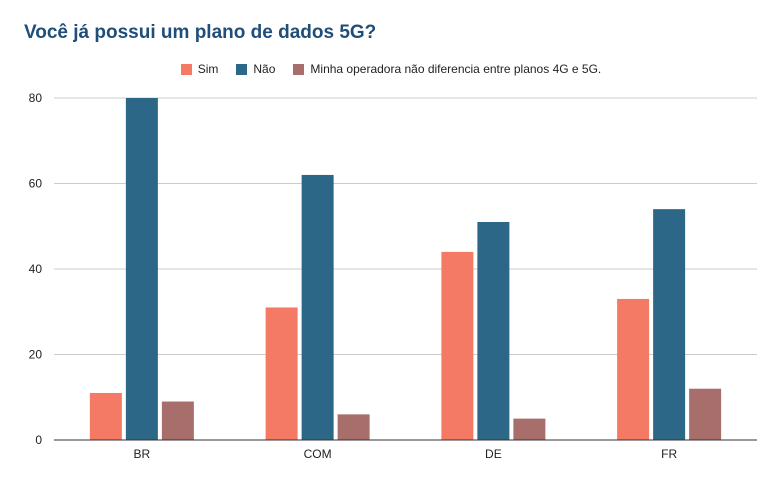  Describe the element at coordinates (208, 69) in the screenshot. I see `legend-label: Sim` at that location.